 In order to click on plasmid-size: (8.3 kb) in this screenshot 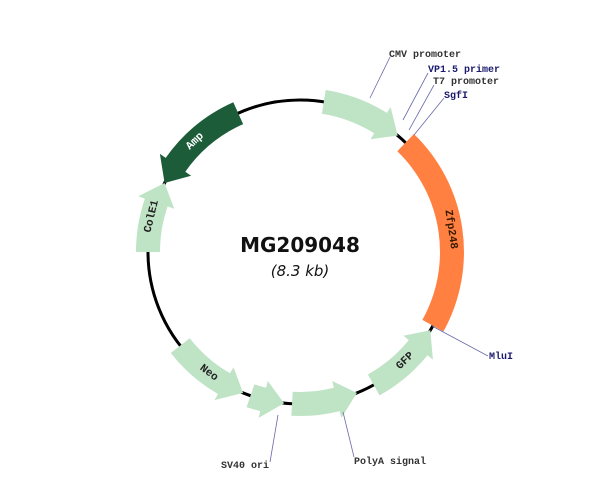, I will do `click(300, 271)`.